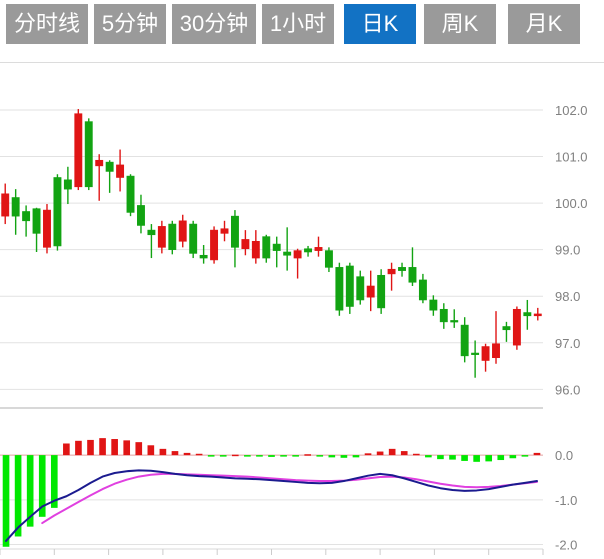 This screenshot has height=559, width=604. Describe the element at coordinates (130, 24) in the screenshot. I see `tab-5min: 5分钟` at that location.